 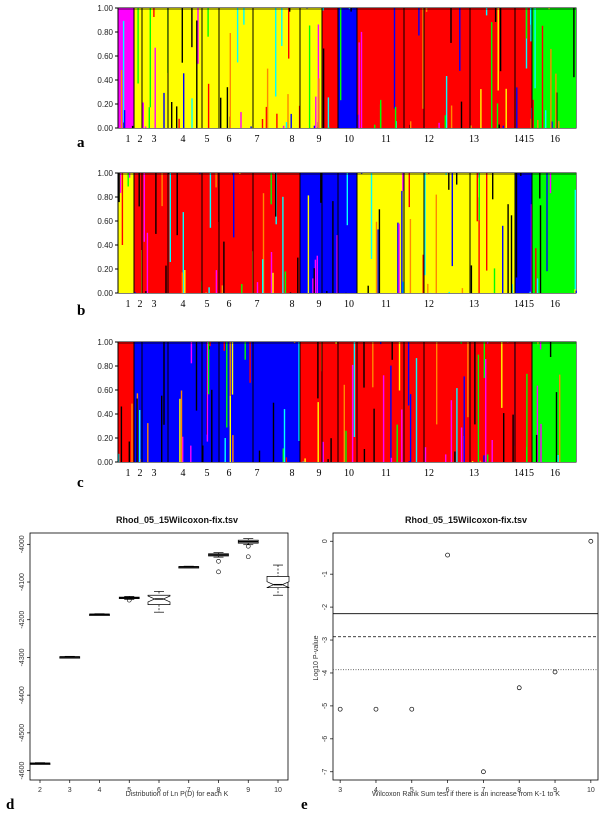 What do you see at coordinates (519, 139) in the screenshot?
I see `group-label: 14` at bounding box center [519, 139].